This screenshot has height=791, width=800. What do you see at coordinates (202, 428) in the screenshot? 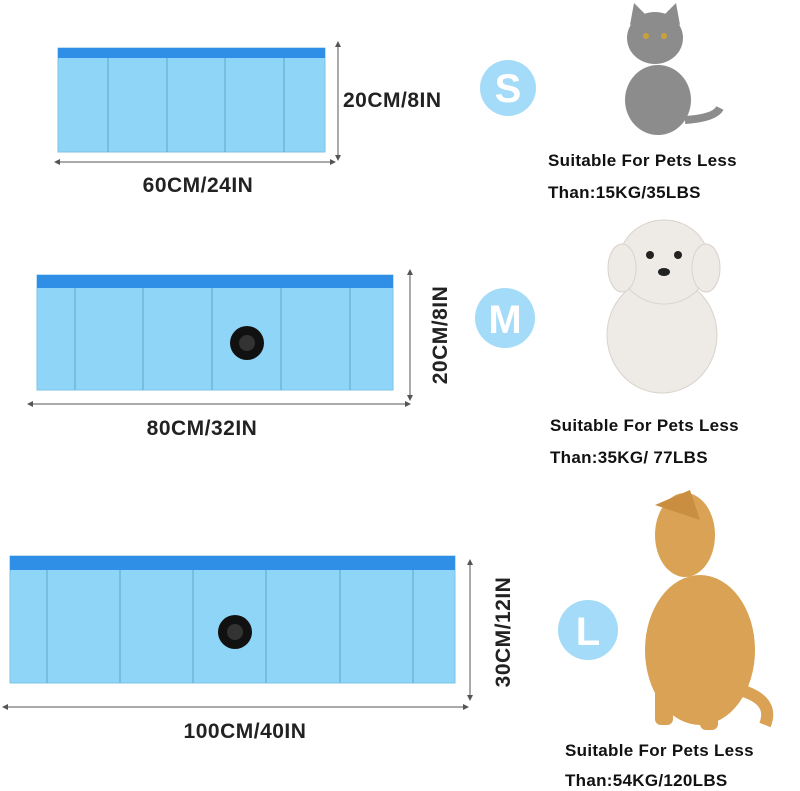
I see `width-label: 80CM/32IN` at bounding box center [202, 428].